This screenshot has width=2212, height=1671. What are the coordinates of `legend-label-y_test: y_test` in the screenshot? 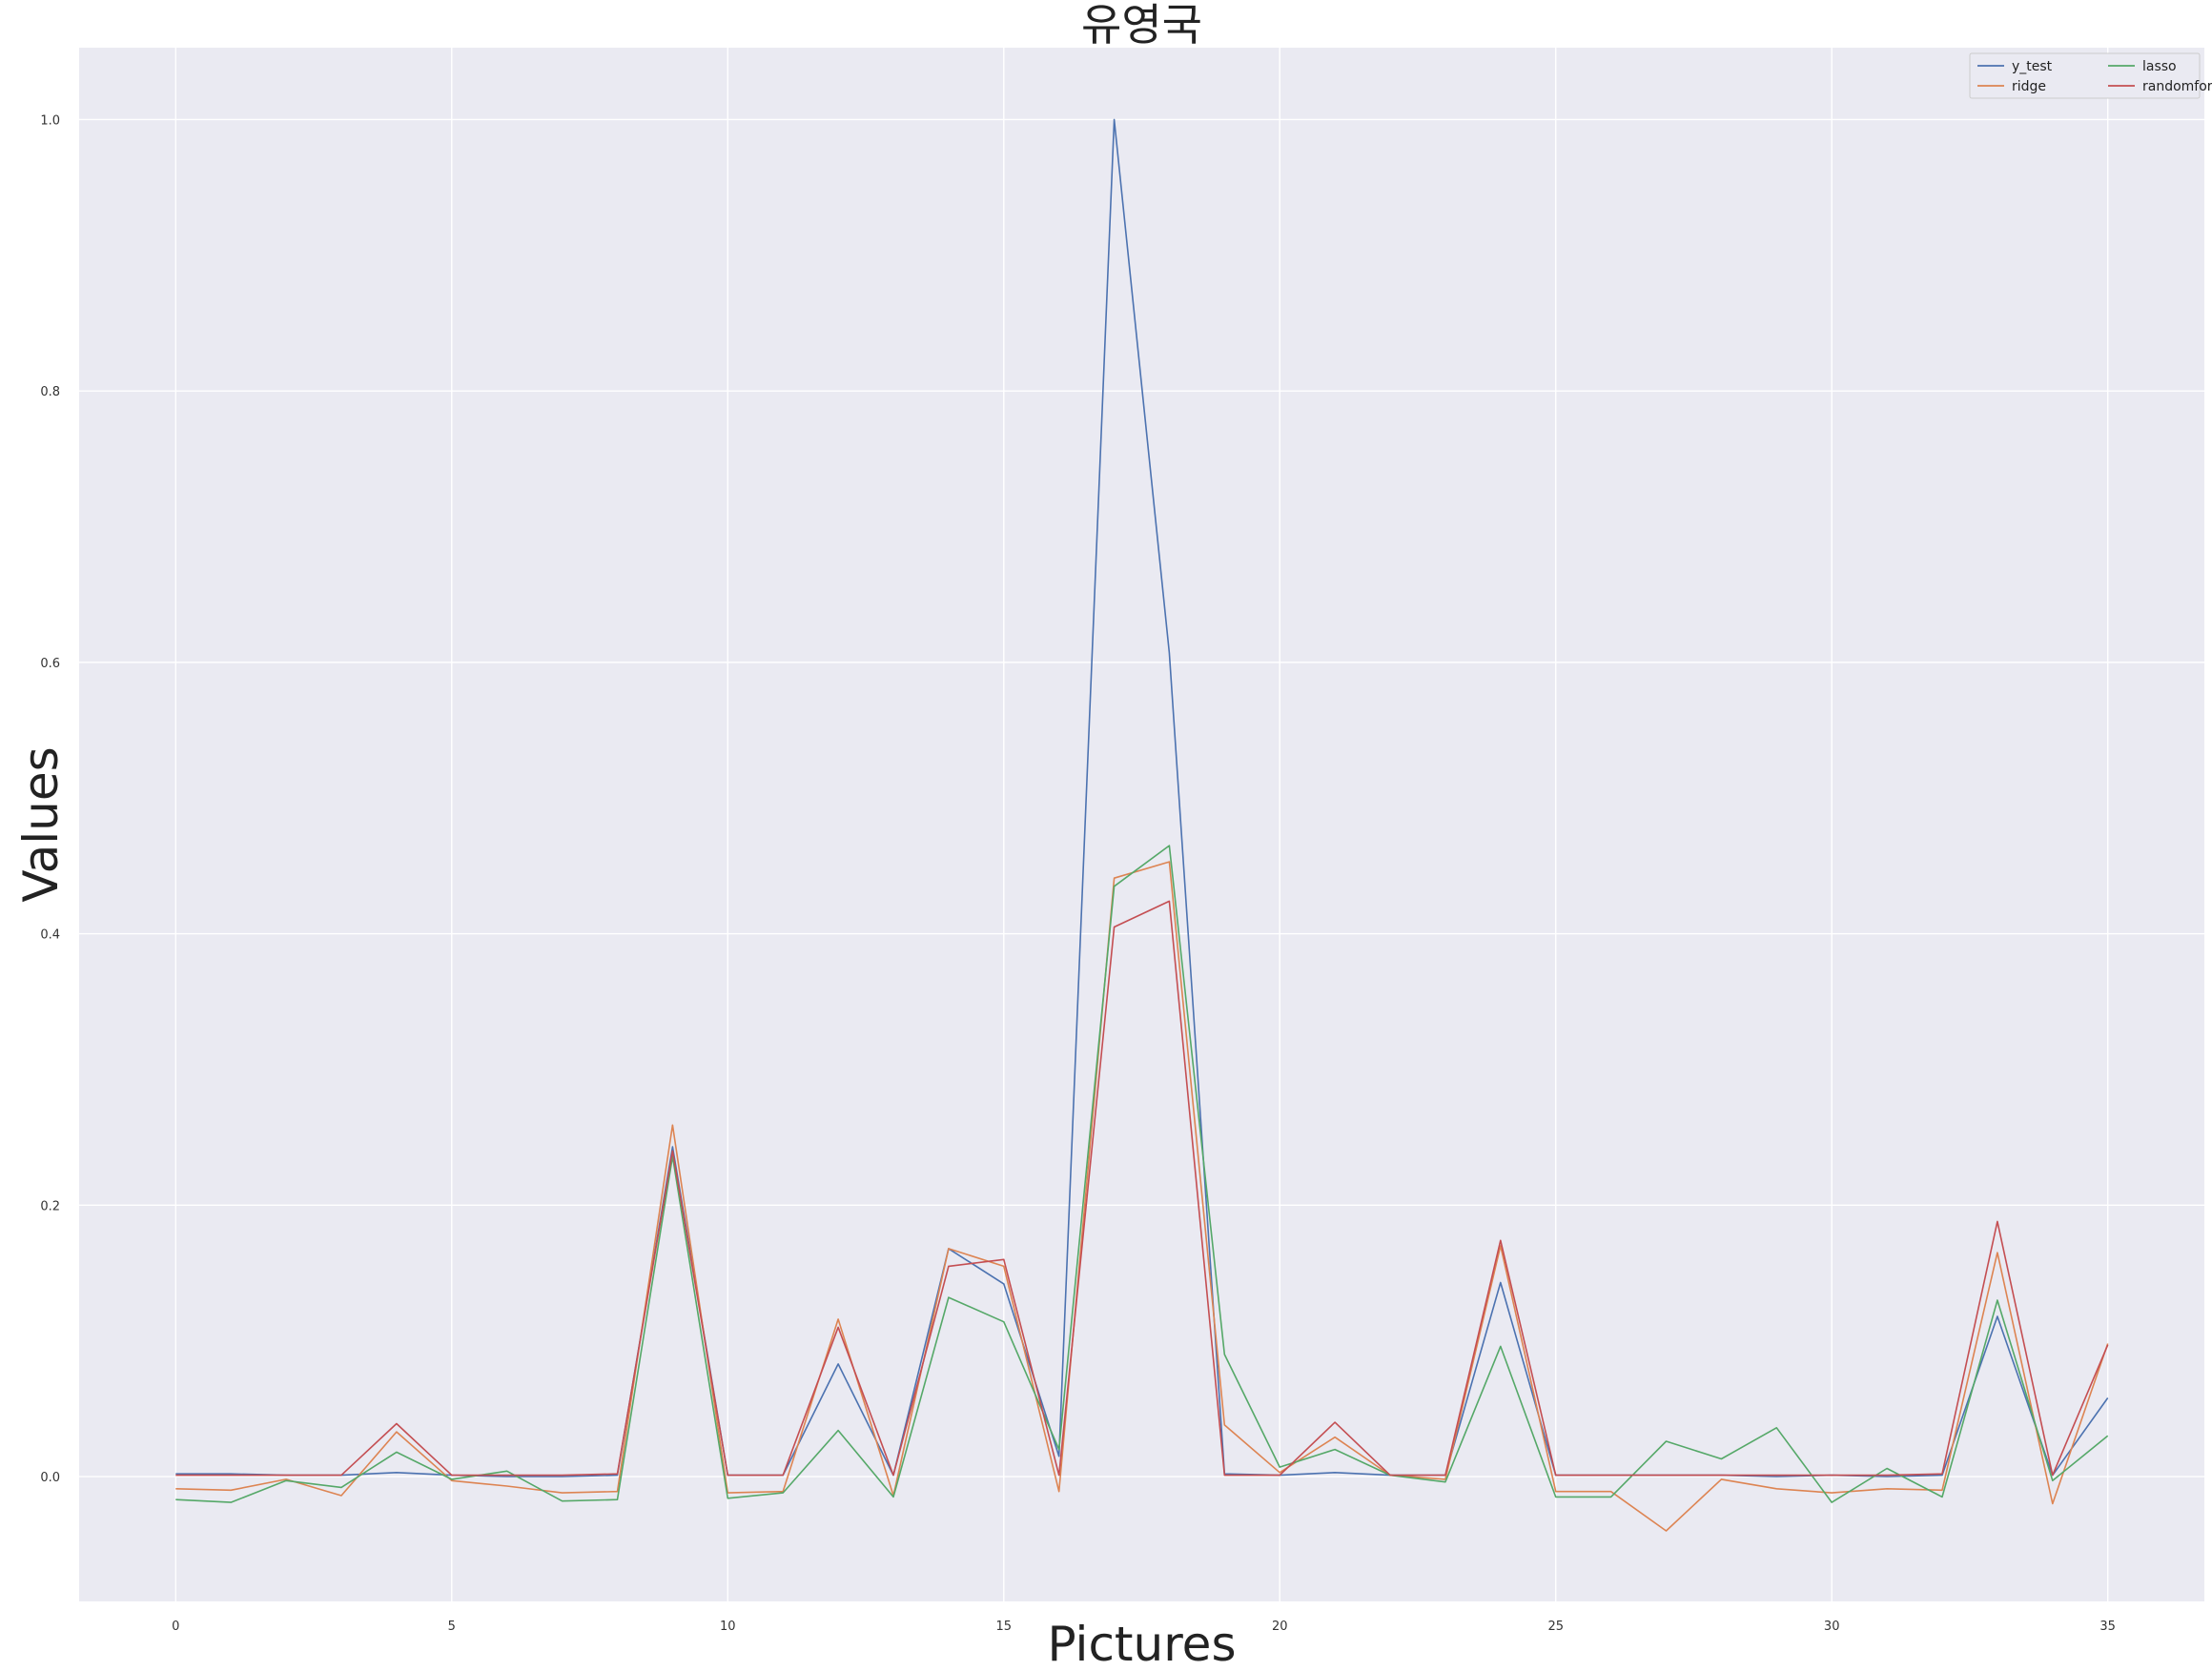 It's located at (2032, 66).